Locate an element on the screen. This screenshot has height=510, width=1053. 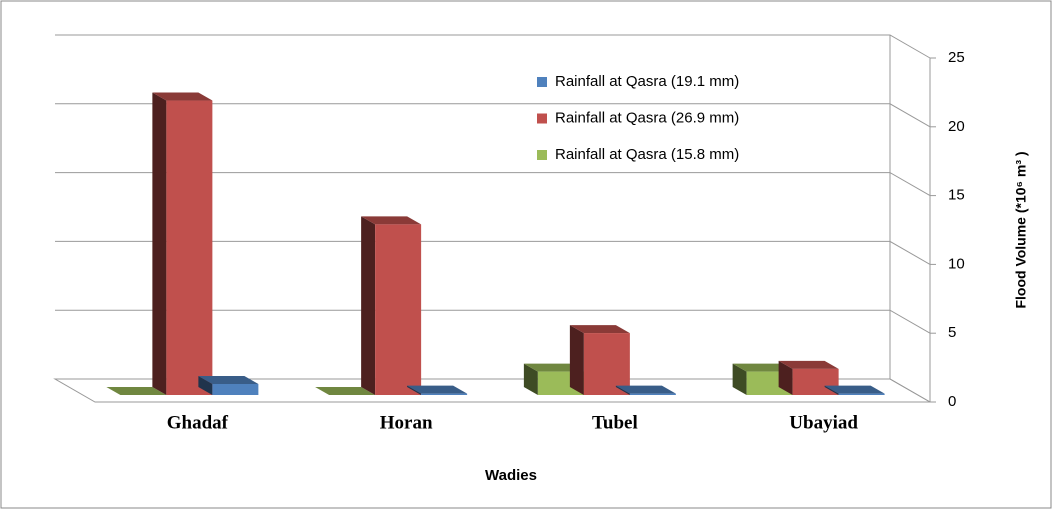
y-tick-label: 25 is located at coordinates (956, 57).